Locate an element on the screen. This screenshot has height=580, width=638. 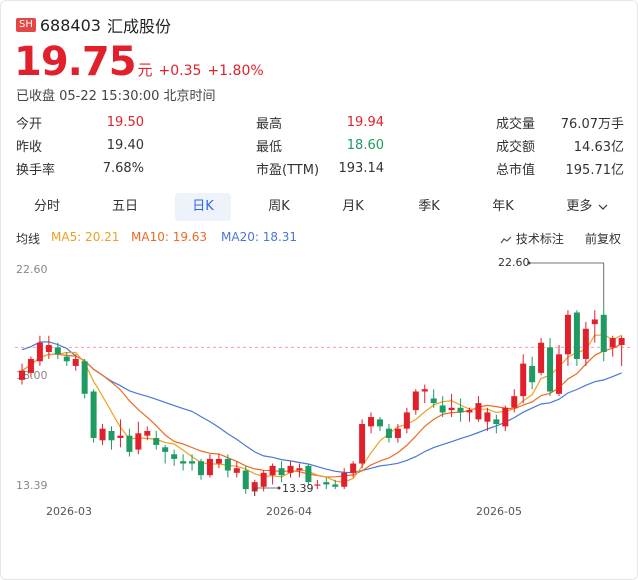
x-tick-label: 2026-03 is located at coordinates (69, 511).